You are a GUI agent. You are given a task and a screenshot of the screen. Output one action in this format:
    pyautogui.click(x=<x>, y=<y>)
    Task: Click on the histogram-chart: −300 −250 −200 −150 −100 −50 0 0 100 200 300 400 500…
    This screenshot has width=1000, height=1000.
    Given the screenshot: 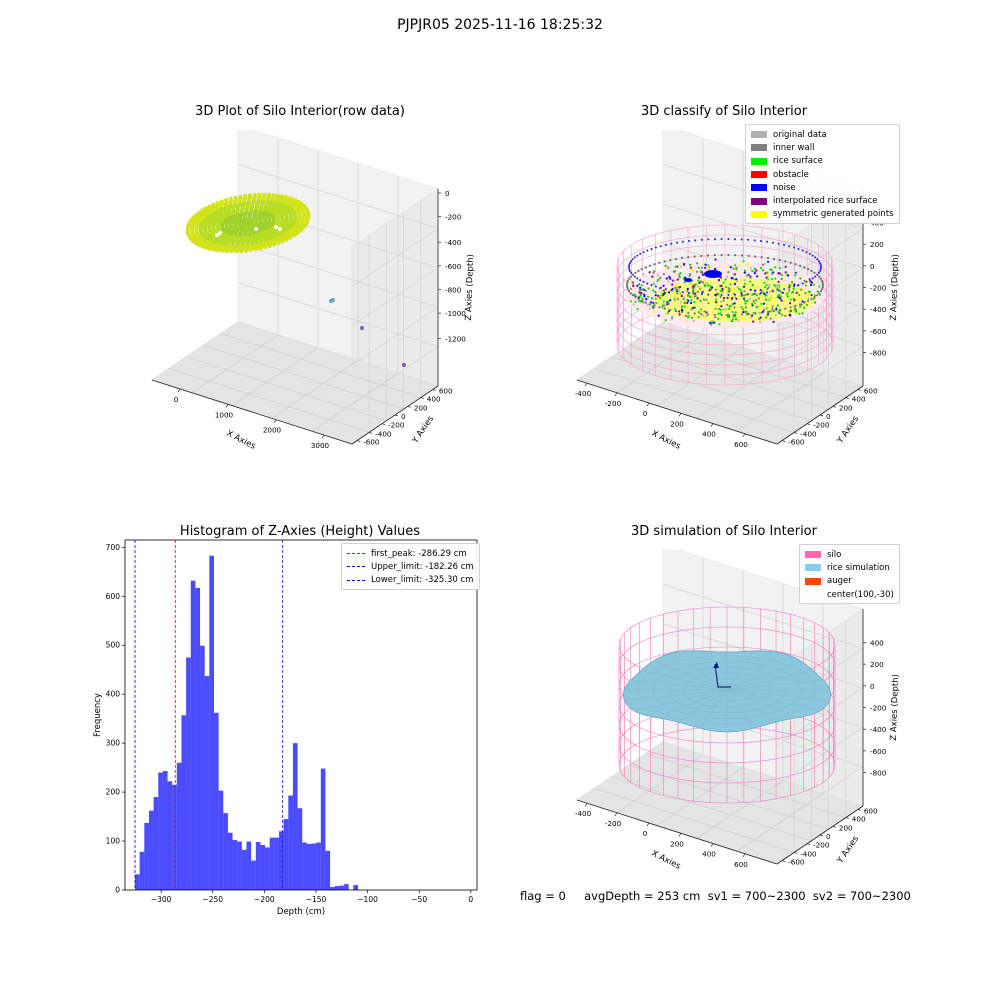 What is the action you would take?
    pyautogui.click(x=285, y=728)
    